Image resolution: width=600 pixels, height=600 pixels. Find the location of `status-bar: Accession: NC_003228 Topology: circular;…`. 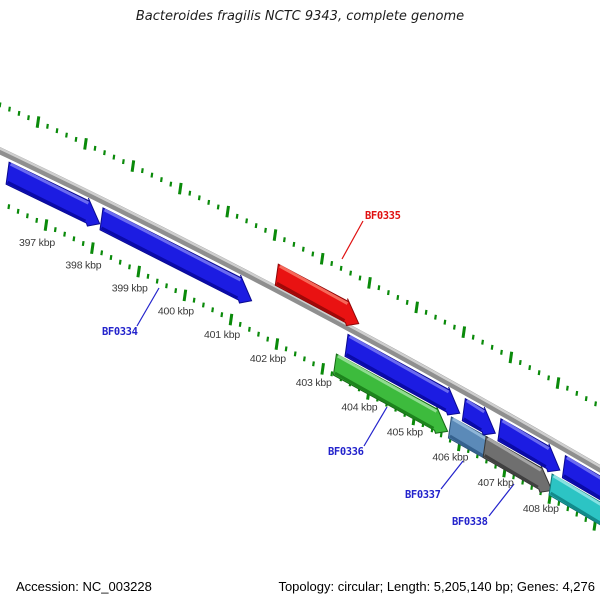

status-bar: Accession: NC_003228 Topology: circular;… is located at coordinates (300, 586).